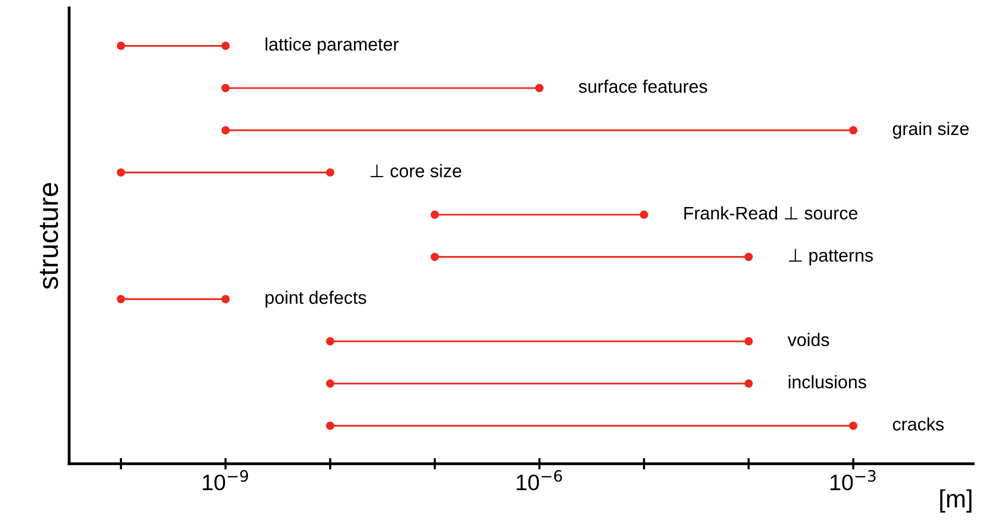 The width and height of the screenshot is (988, 524). I want to click on y-tick-label: ⊥ core size, so click(416, 171).